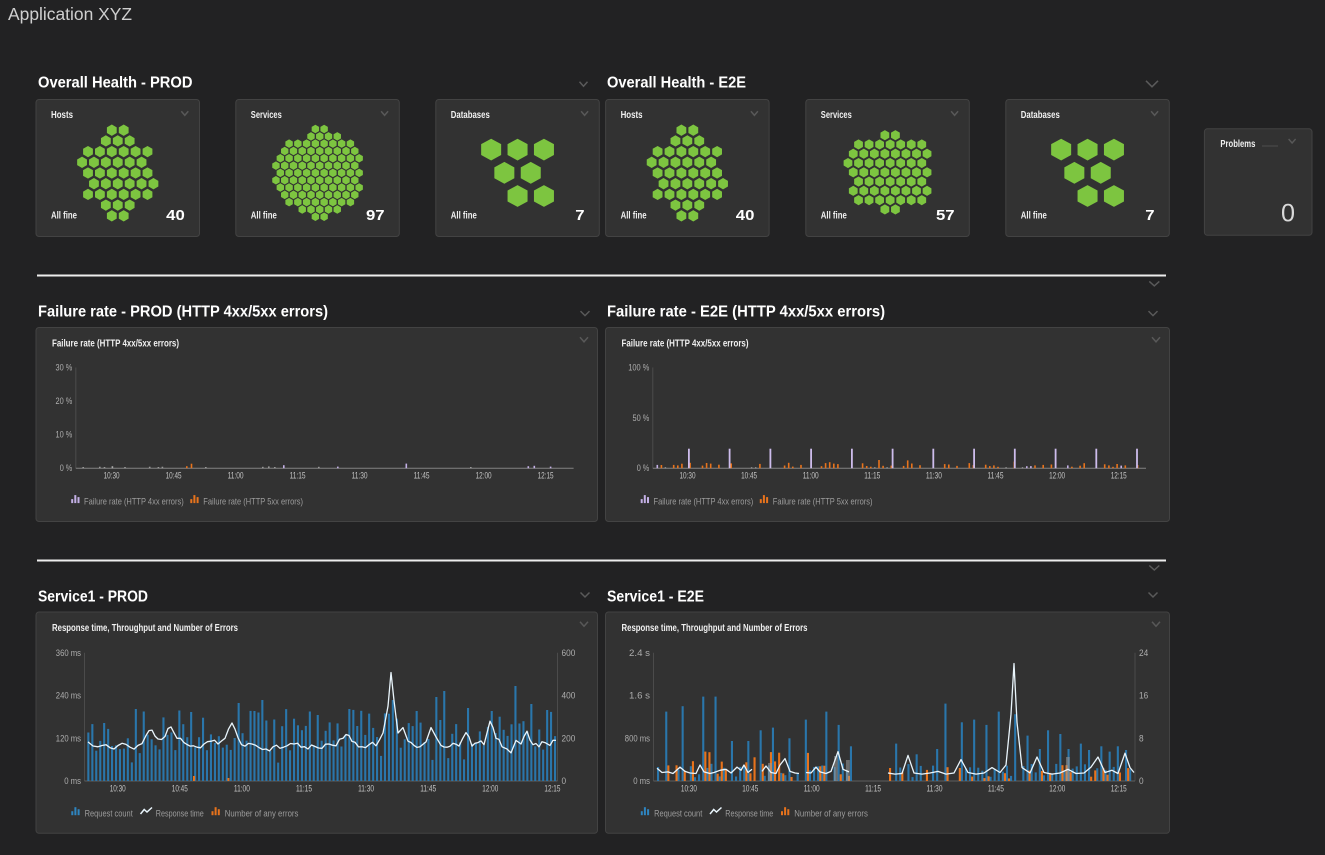  What do you see at coordinates (375, 215) in the screenshot?
I see `svg-text: 97` at bounding box center [375, 215].